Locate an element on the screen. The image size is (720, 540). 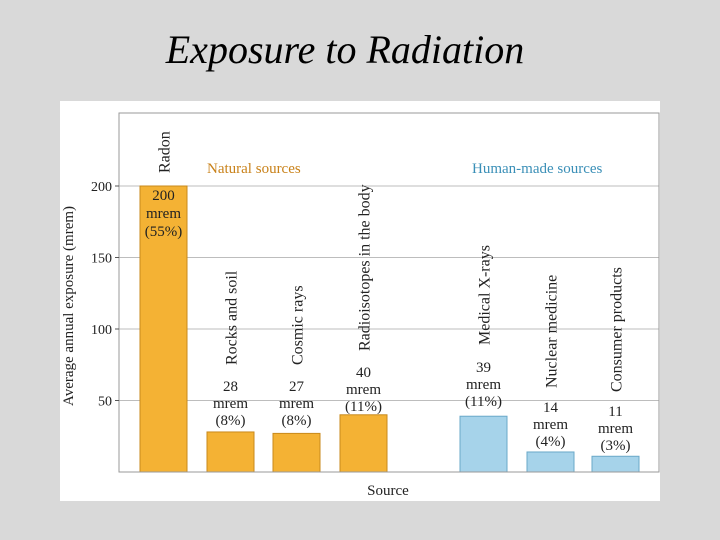
x-axis-title: Source is located at coordinates (388, 491).